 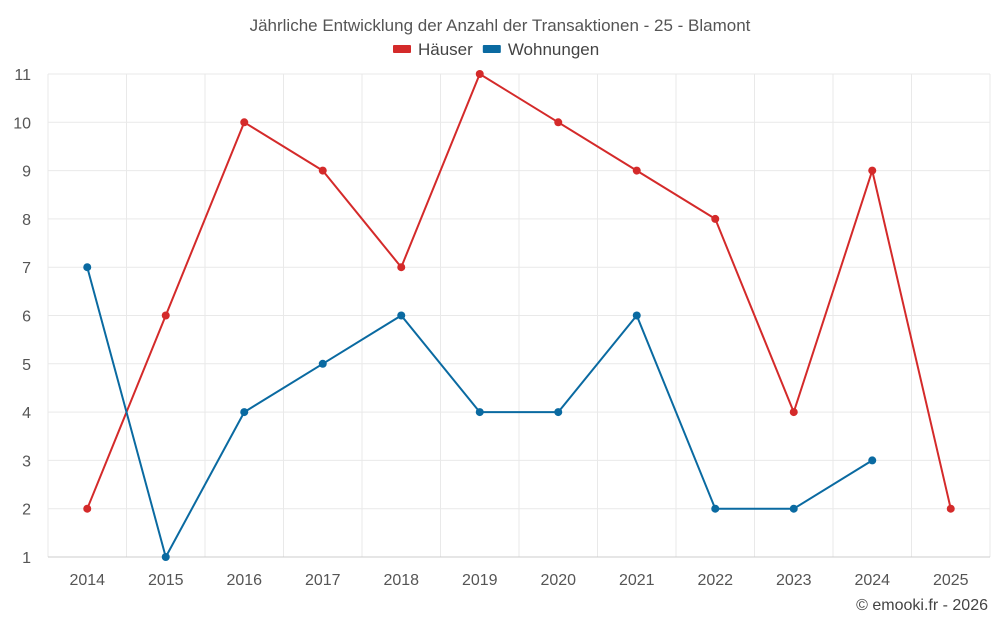 I want to click on y-axis: 1 2 3 4 5 6 7 8 9 10 11, so click(x=22, y=317).